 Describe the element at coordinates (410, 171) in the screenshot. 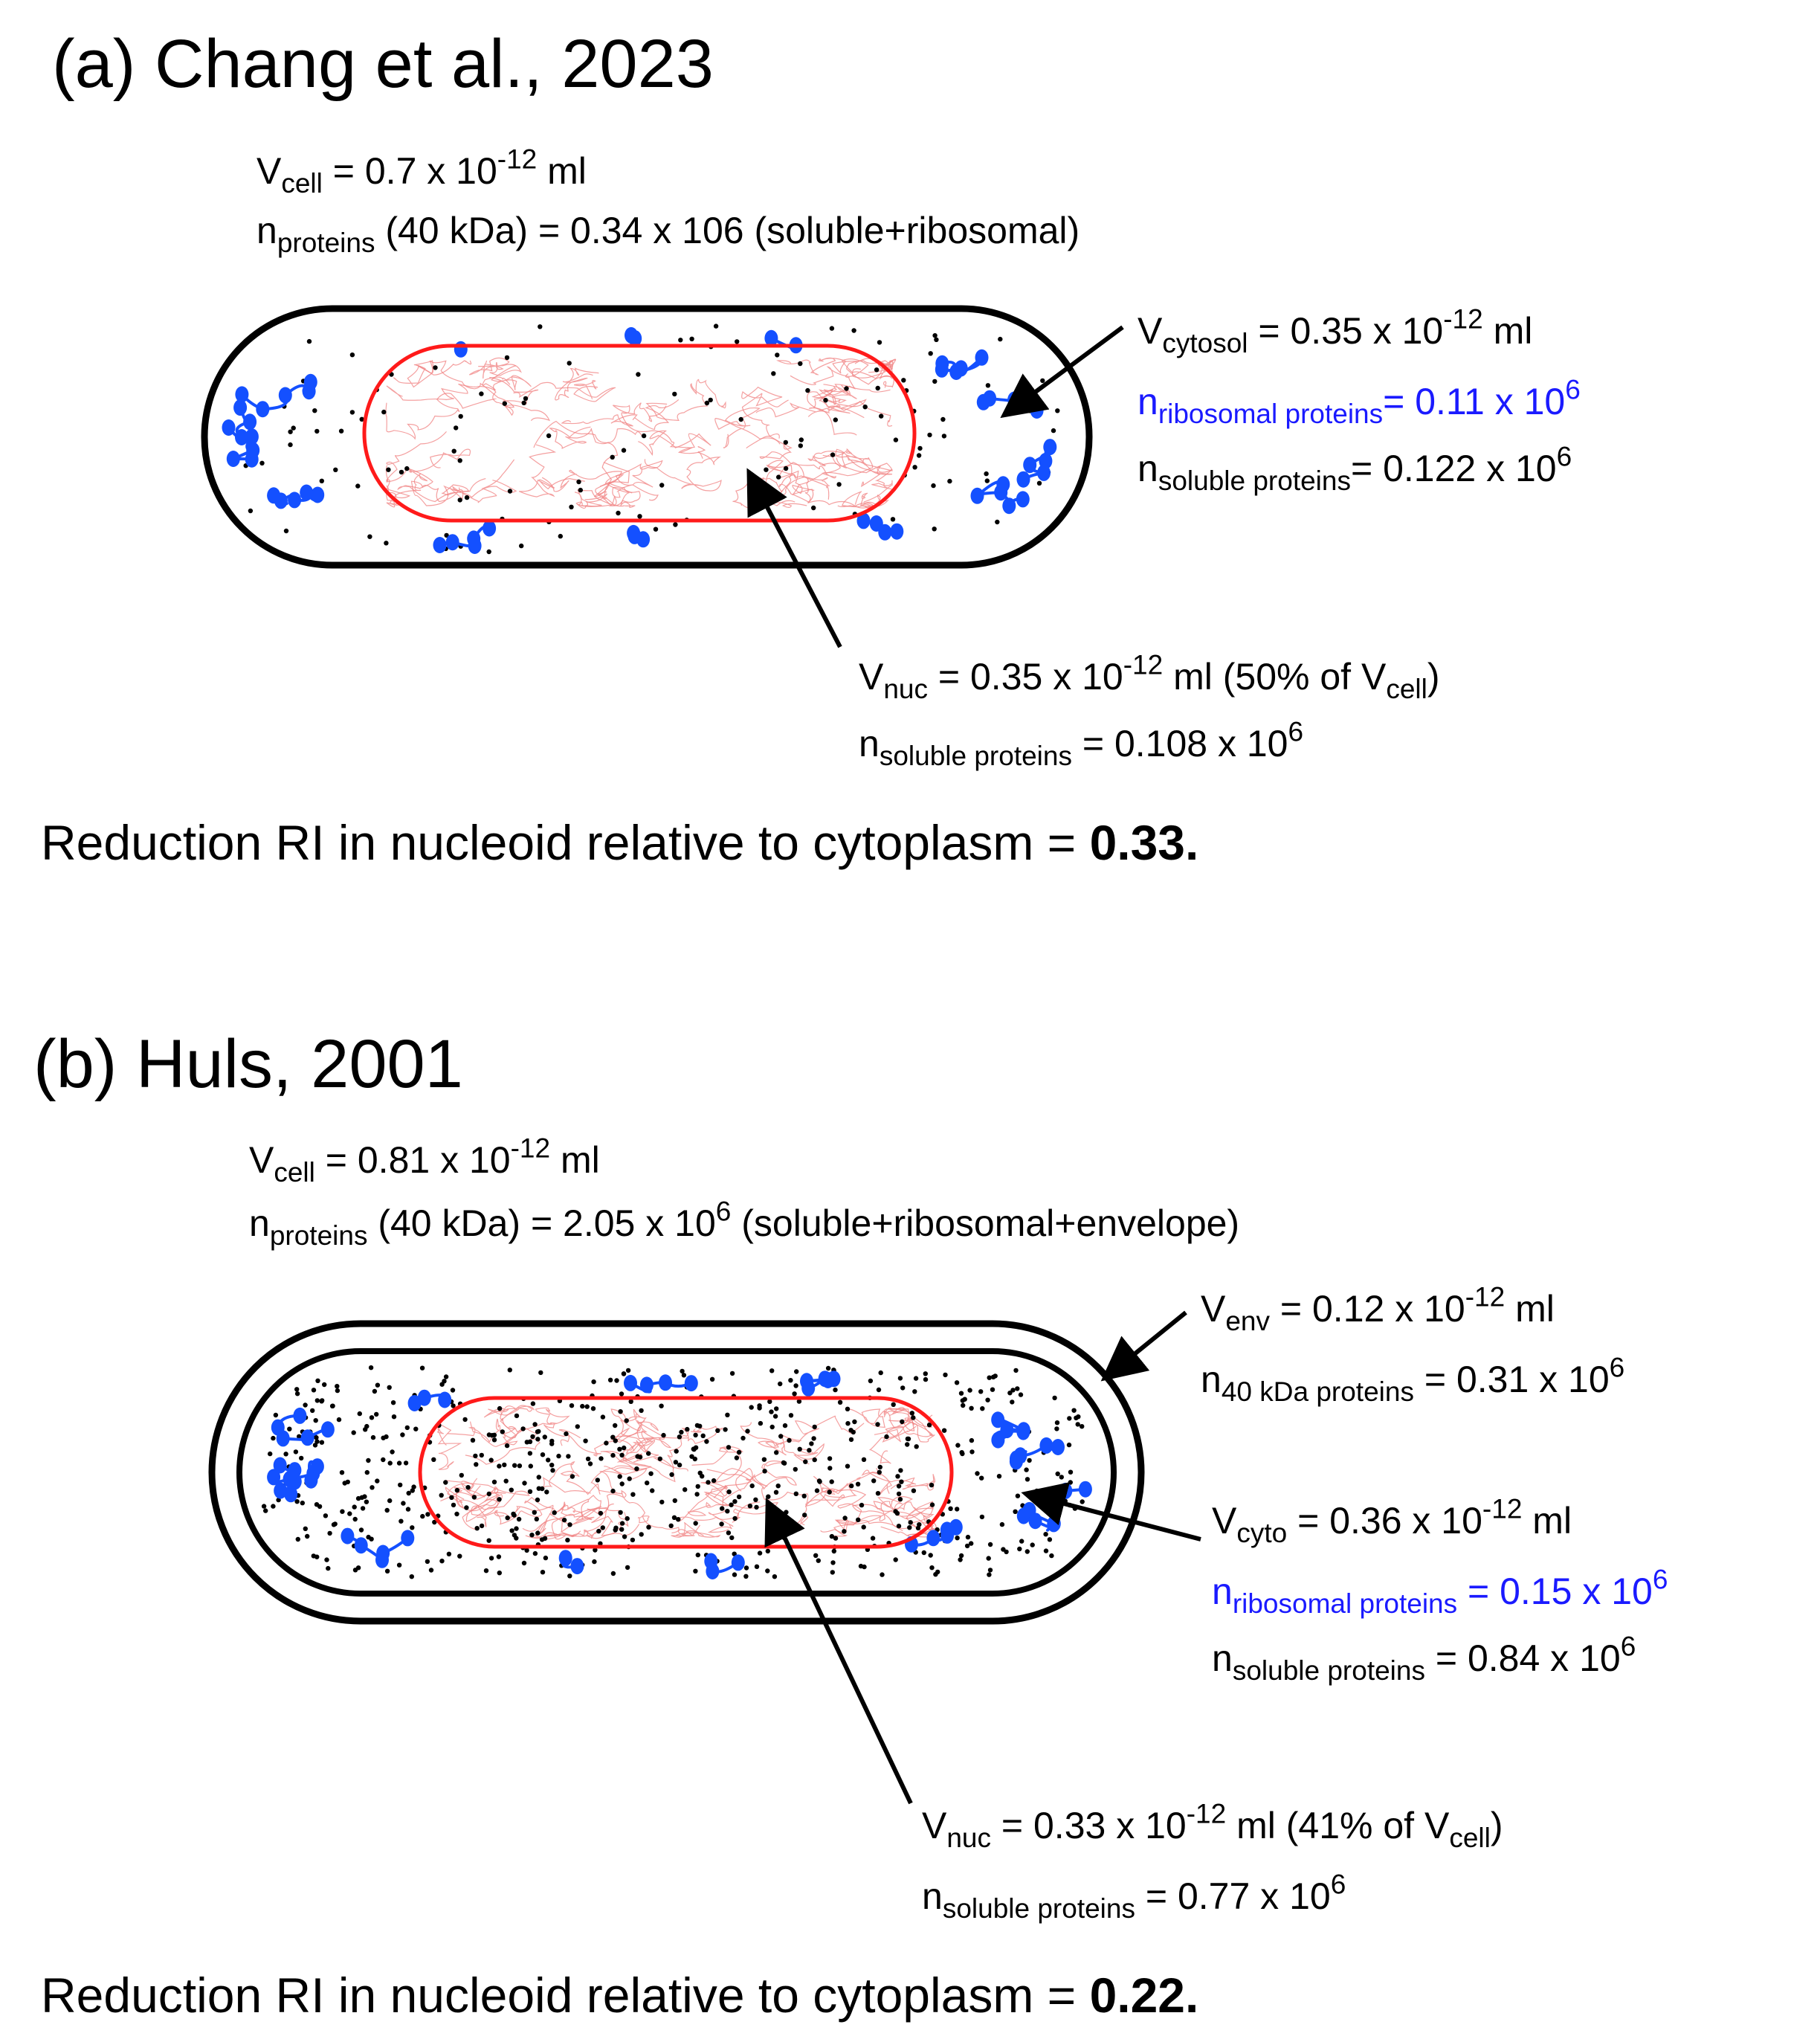

I see `value: = 0.7 x 10` at that location.